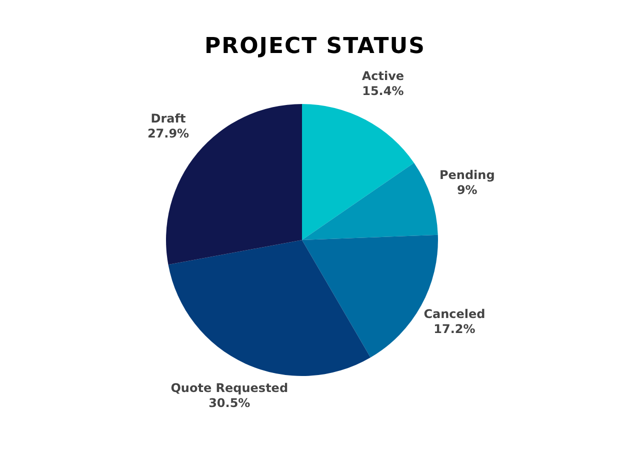 This screenshot has width=630, height=473. What do you see at coordinates (229, 388) in the screenshot?
I see `slice-label: Quote Requested` at bounding box center [229, 388].